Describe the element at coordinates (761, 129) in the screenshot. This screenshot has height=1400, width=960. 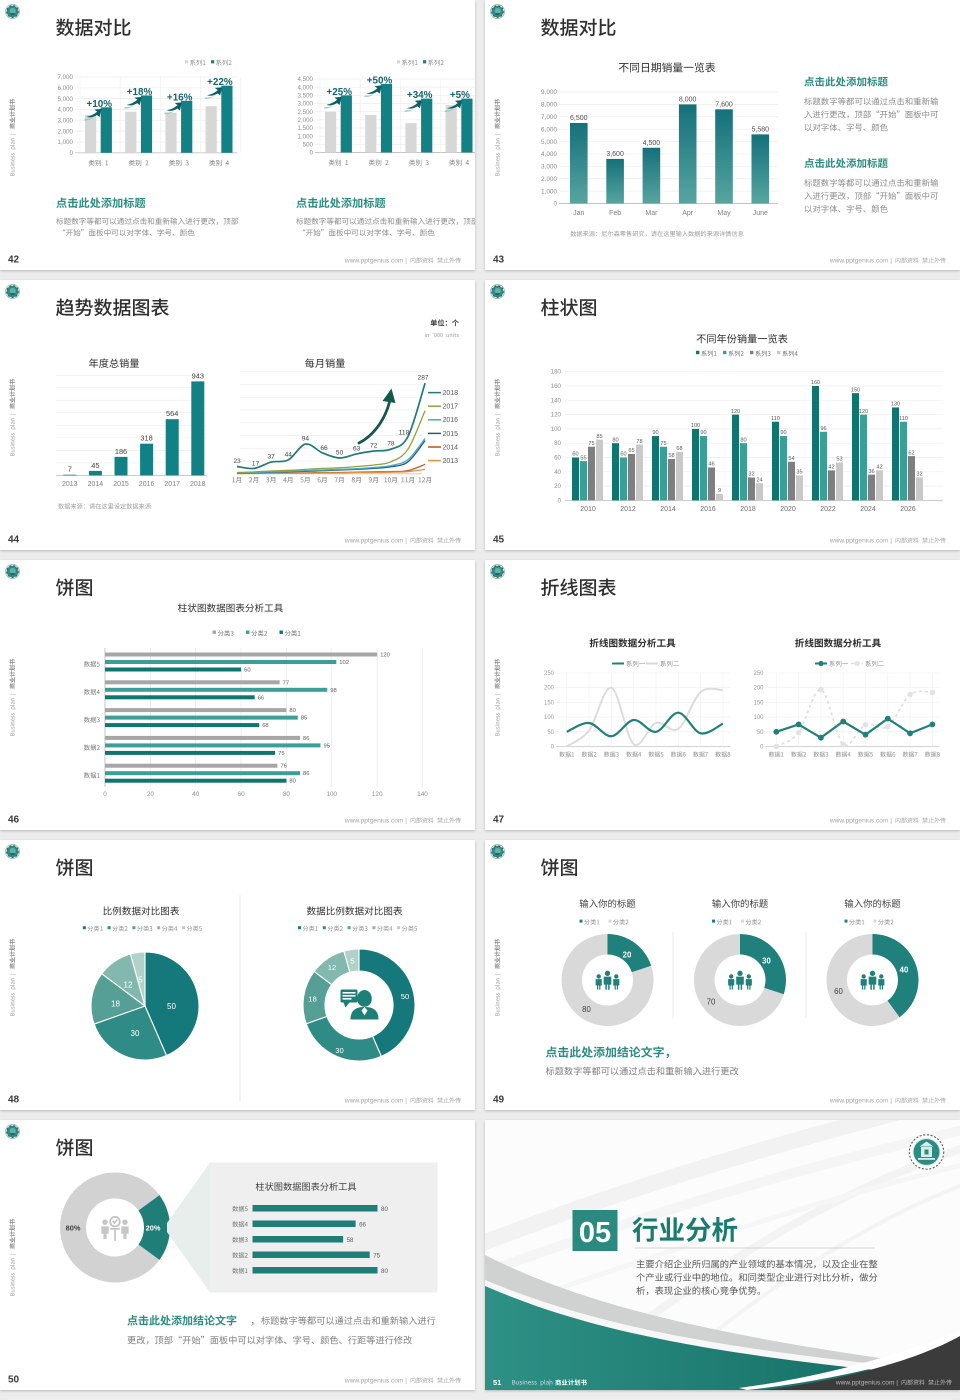
I see `svg-text: 5,580` at that location.